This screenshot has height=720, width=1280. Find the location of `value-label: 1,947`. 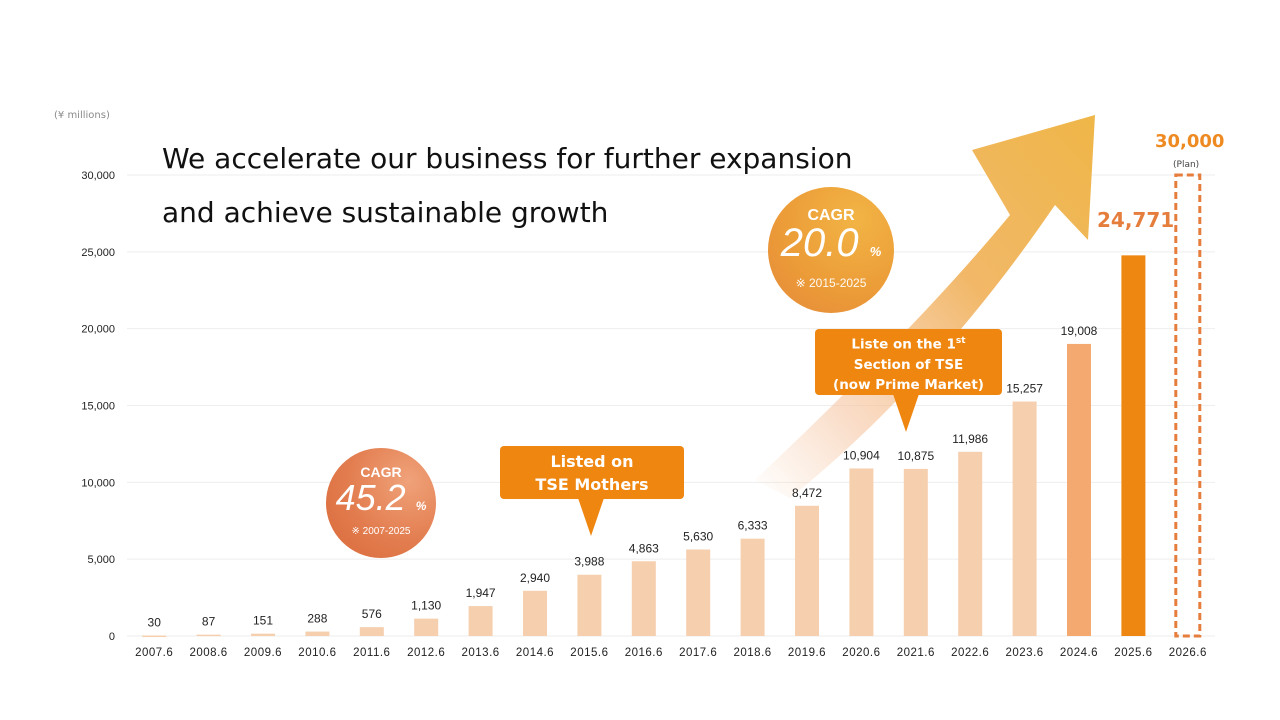

value-label: 1,947 is located at coordinates (481, 593).